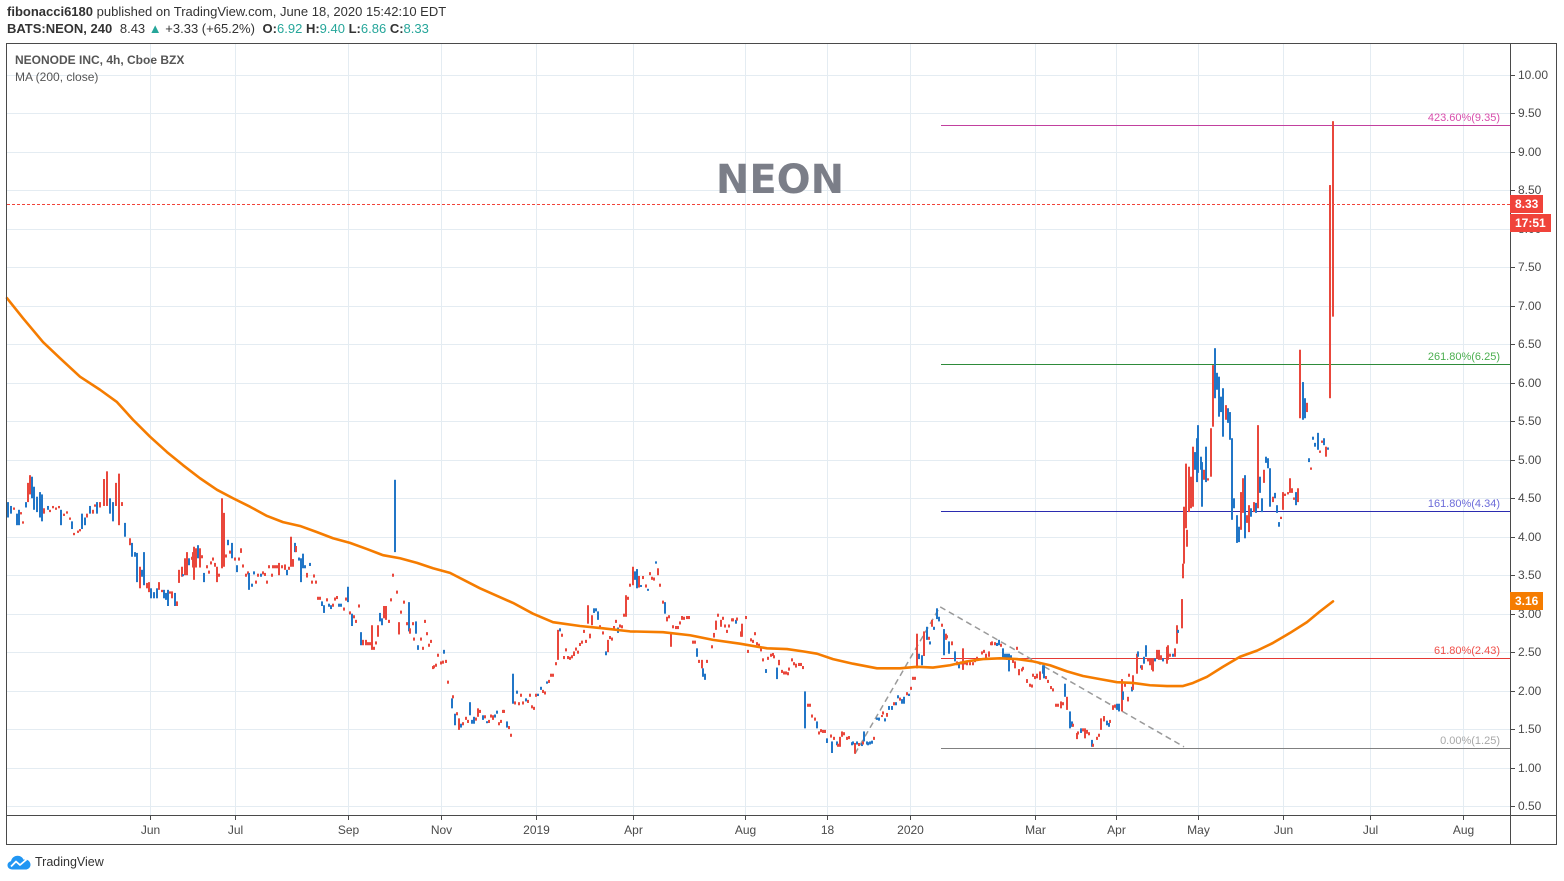  I want to click on price-axis, so click(1533, 429).